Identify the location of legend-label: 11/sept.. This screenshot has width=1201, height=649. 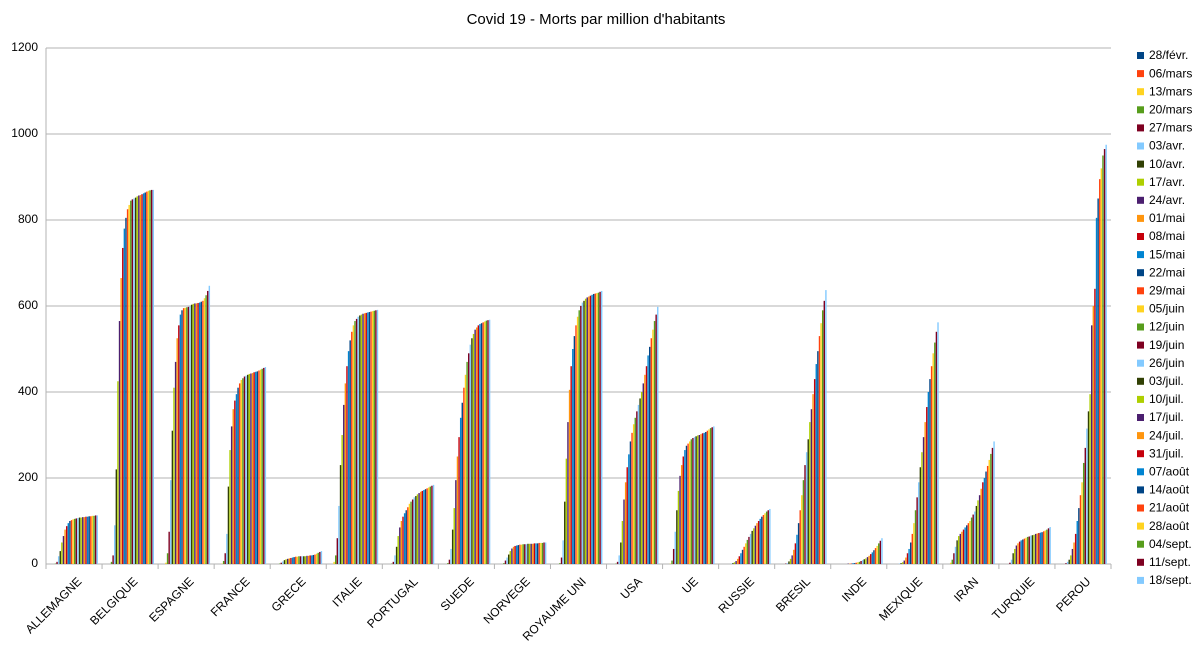
(1170, 562).